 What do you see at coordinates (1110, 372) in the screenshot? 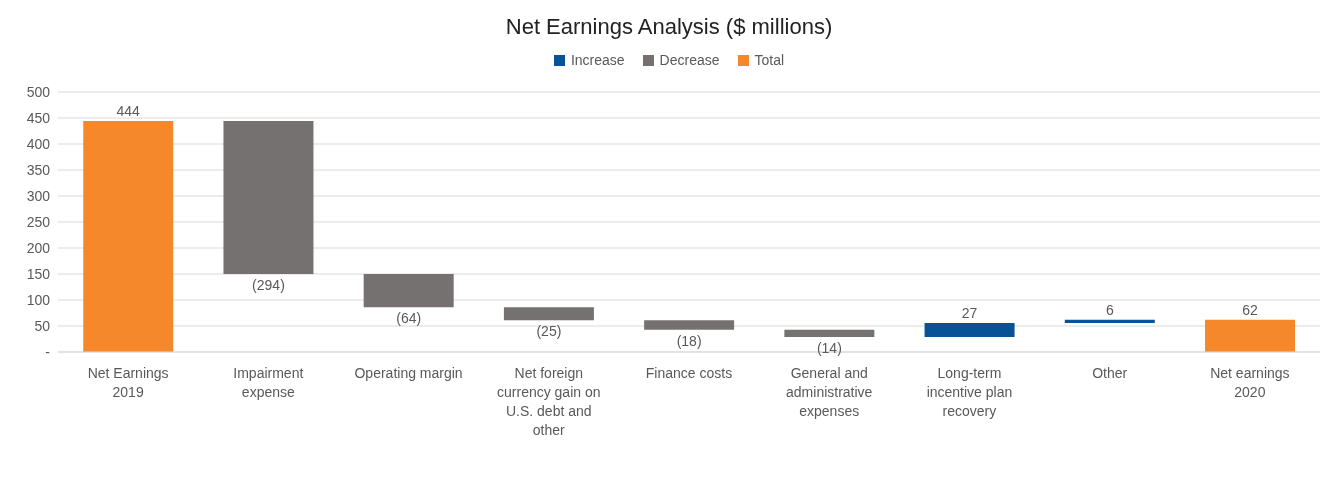
I see `x-tick-label: Other` at bounding box center [1110, 372].